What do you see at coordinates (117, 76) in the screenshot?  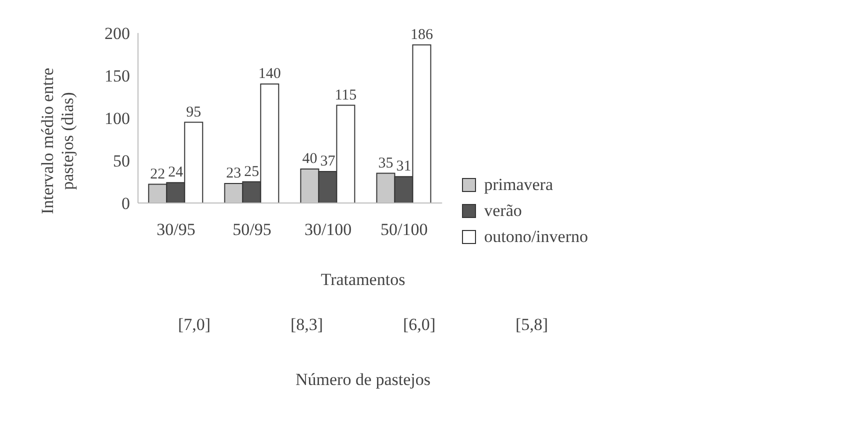 I see `y-tick-label: 150` at bounding box center [117, 76].